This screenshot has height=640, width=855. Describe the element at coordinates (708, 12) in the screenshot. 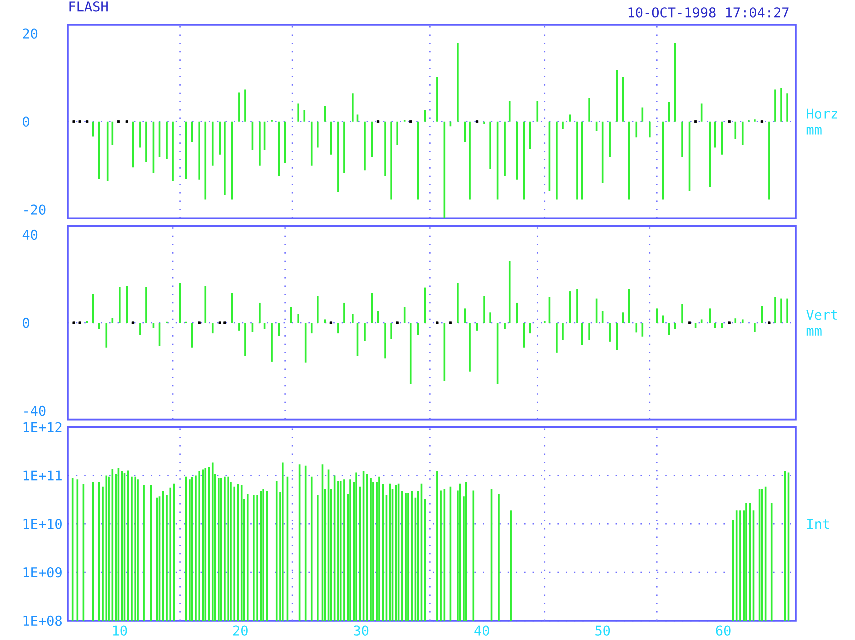

I see `chart-subtitle: 10-OCT-1998 17:04:27` at that location.